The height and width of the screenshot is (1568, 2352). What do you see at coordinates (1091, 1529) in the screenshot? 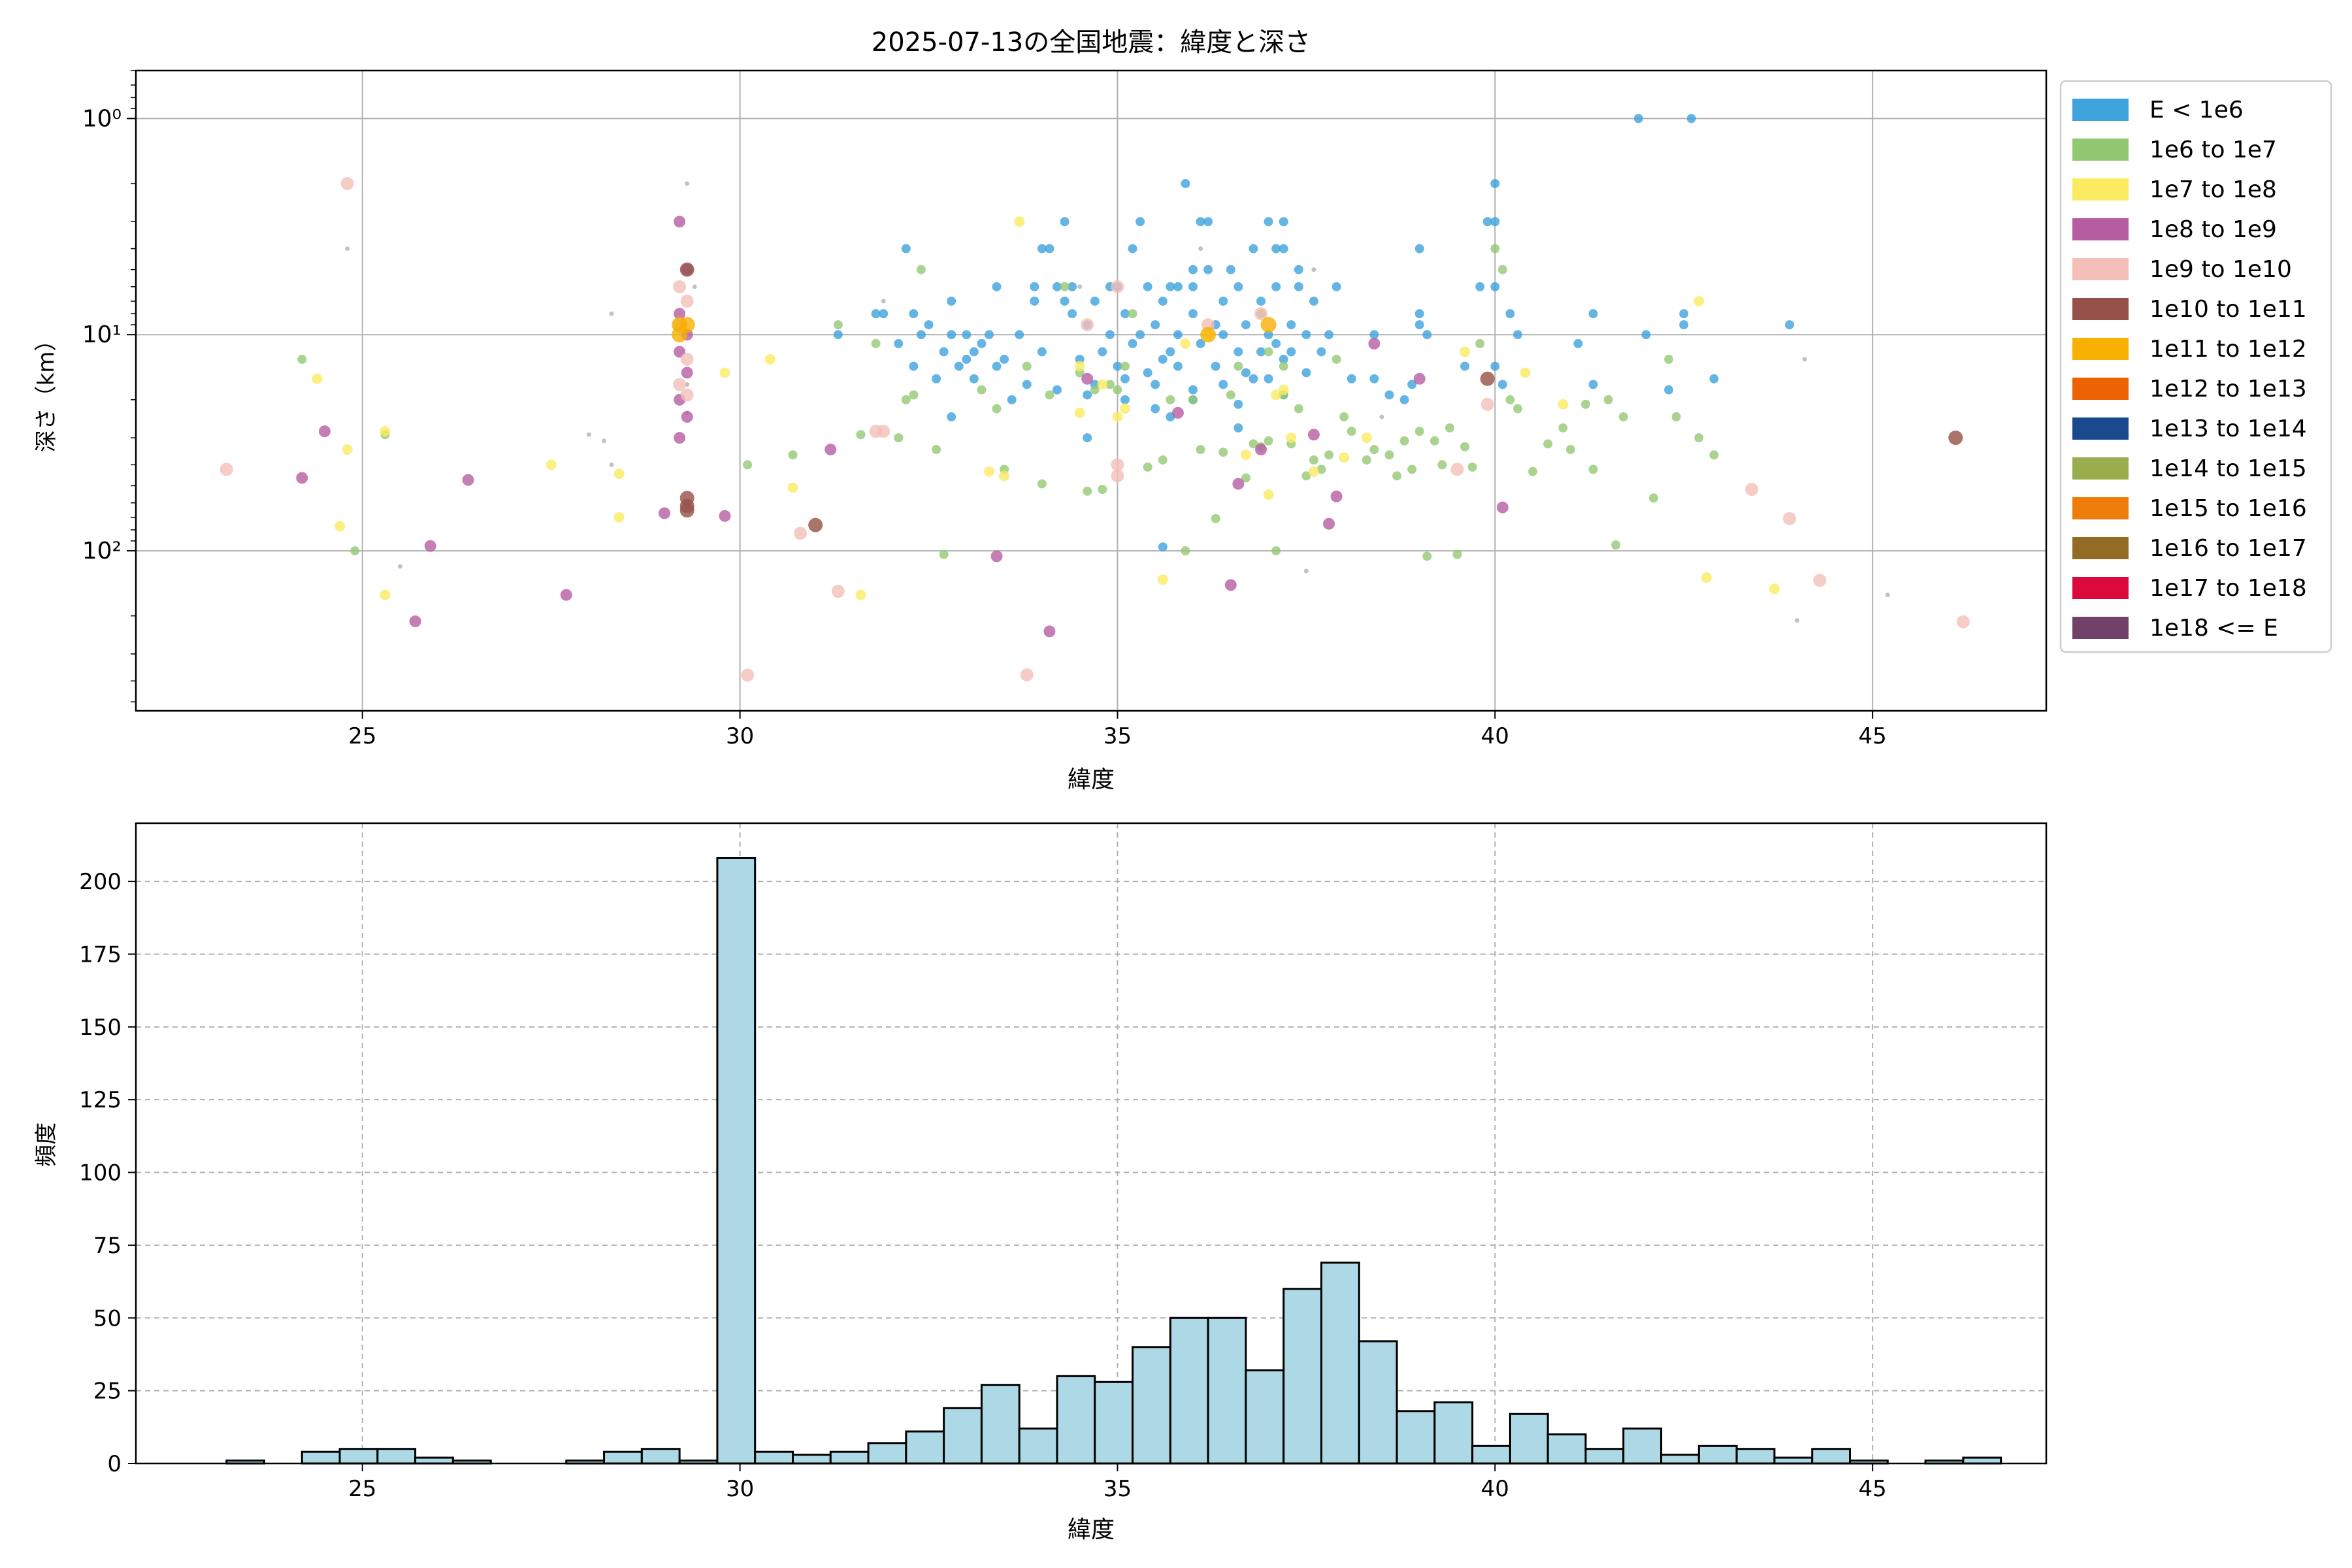
I see `hist-x-label: 緯度` at bounding box center [1091, 1529].